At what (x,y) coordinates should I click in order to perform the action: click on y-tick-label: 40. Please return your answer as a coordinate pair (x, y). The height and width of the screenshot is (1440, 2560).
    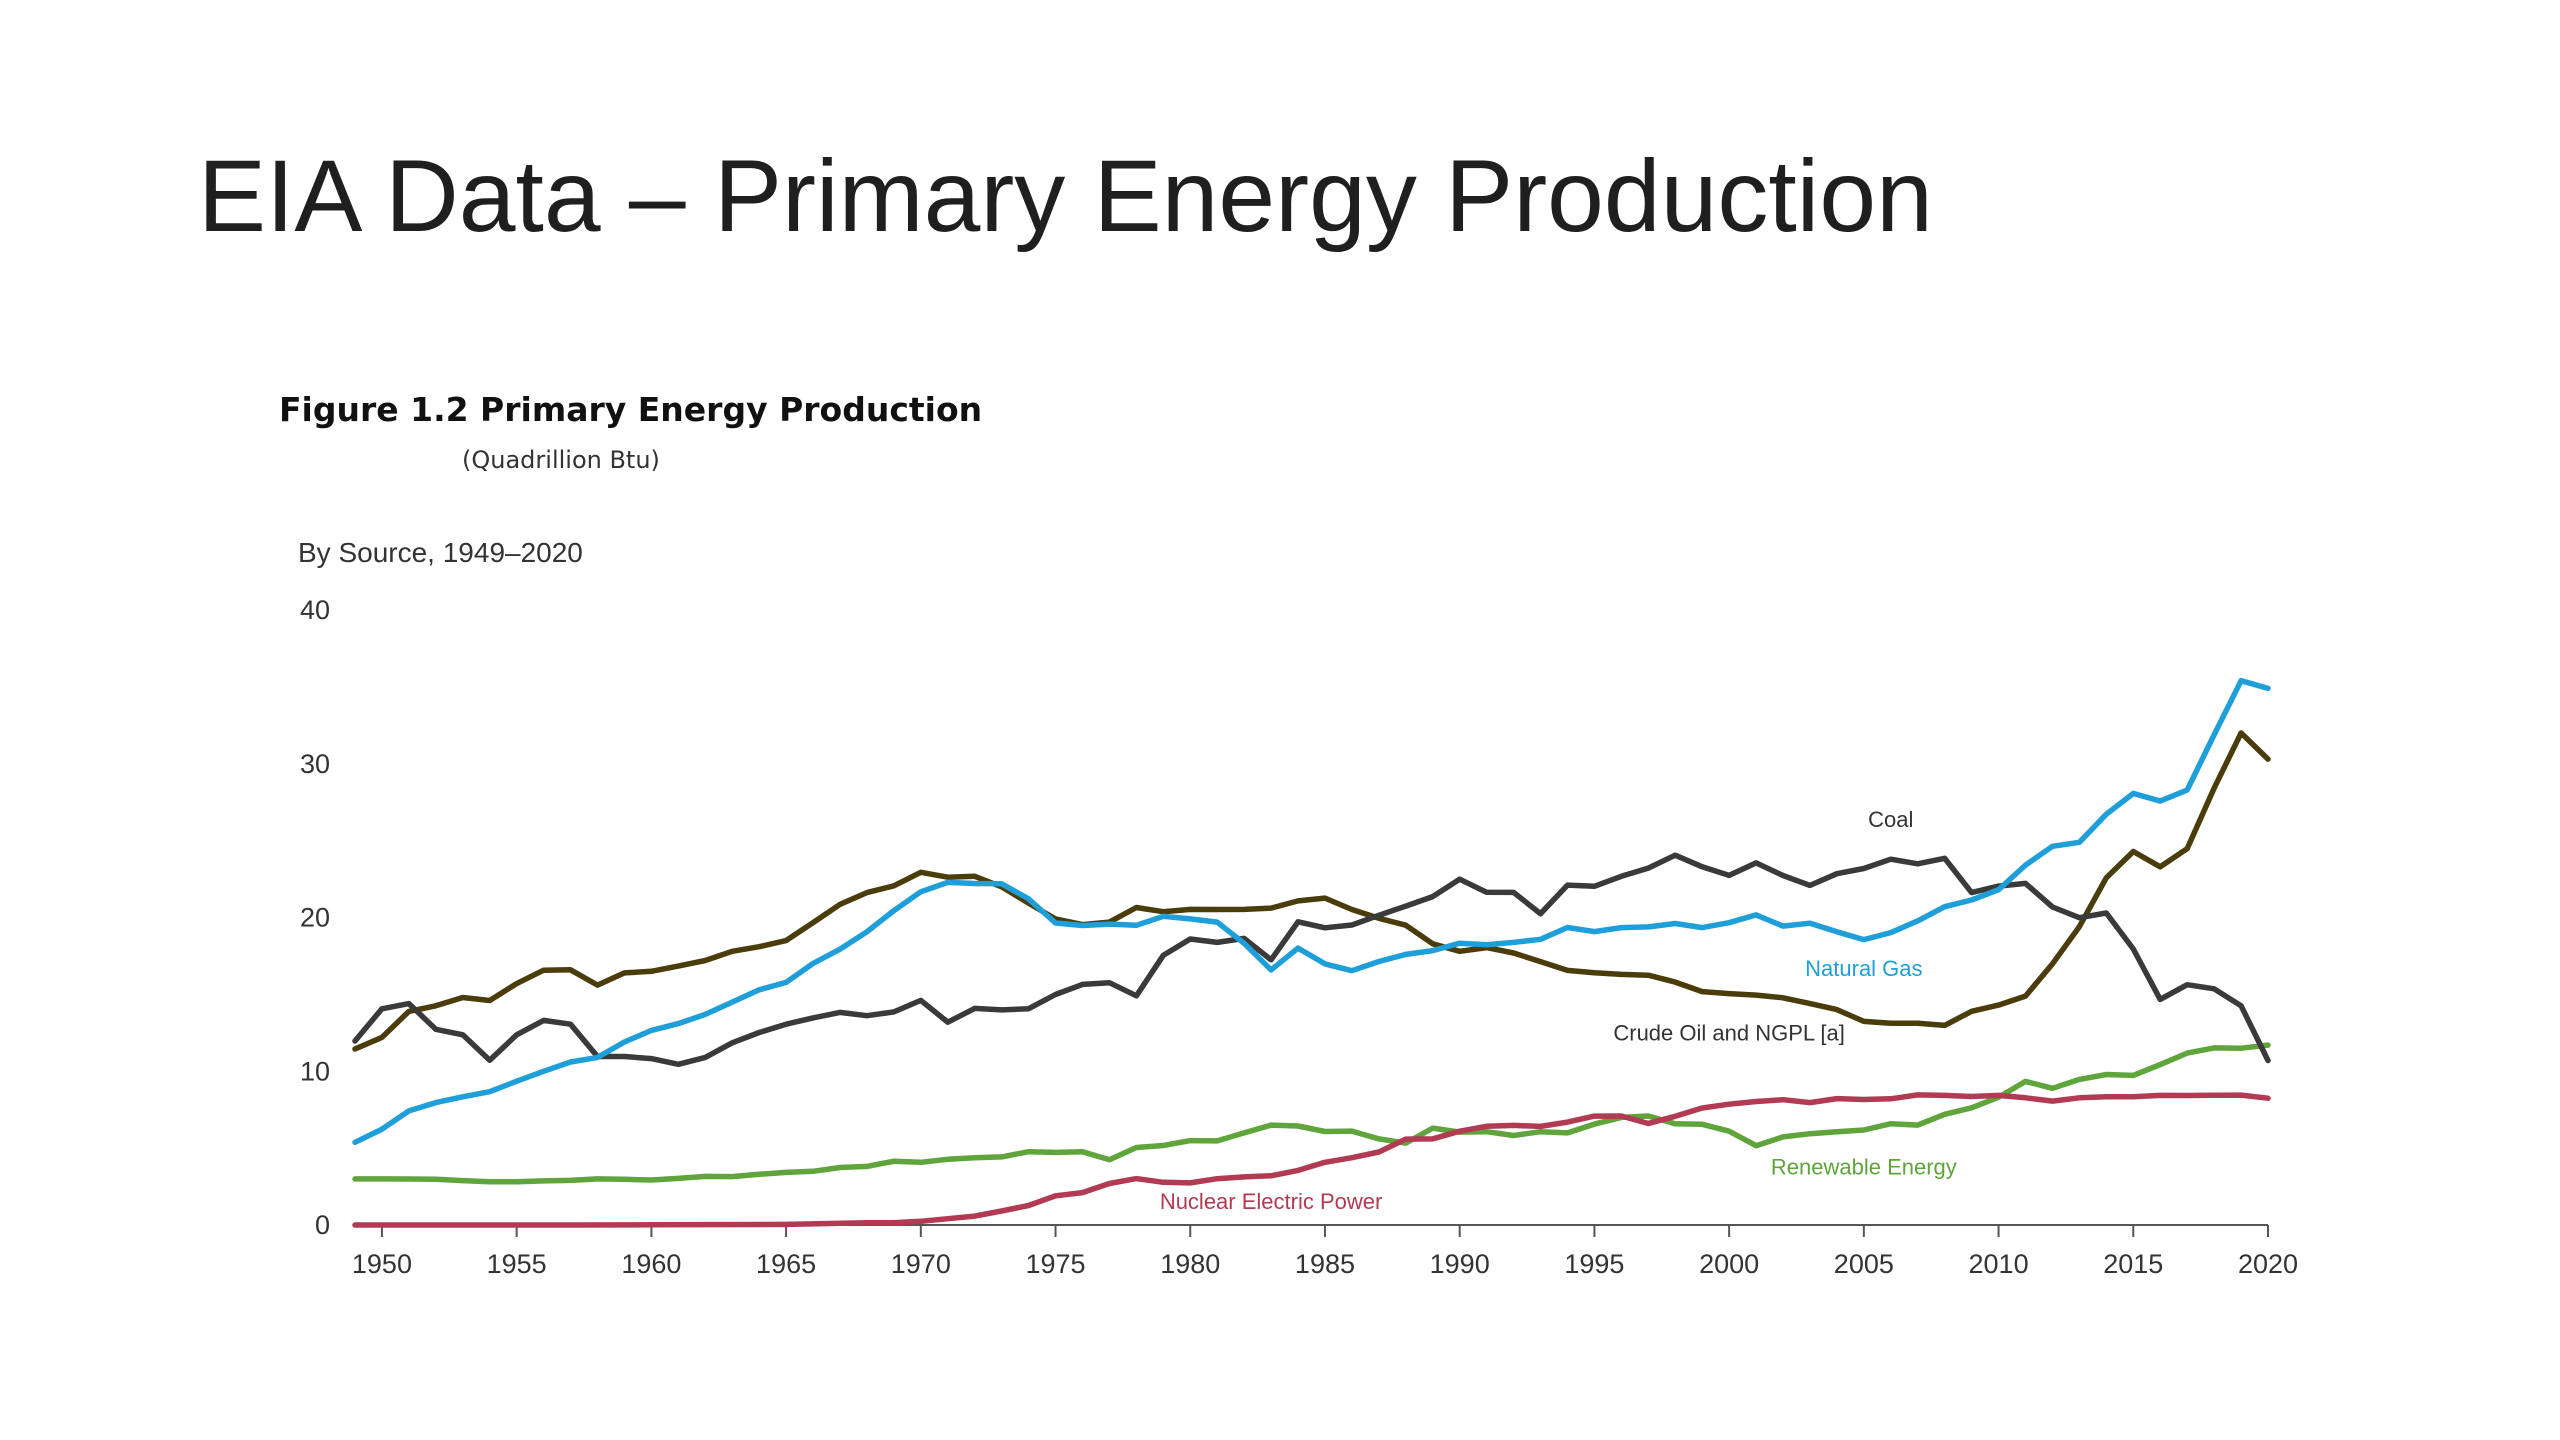
    Looking at the image, I should click on (315, 610).